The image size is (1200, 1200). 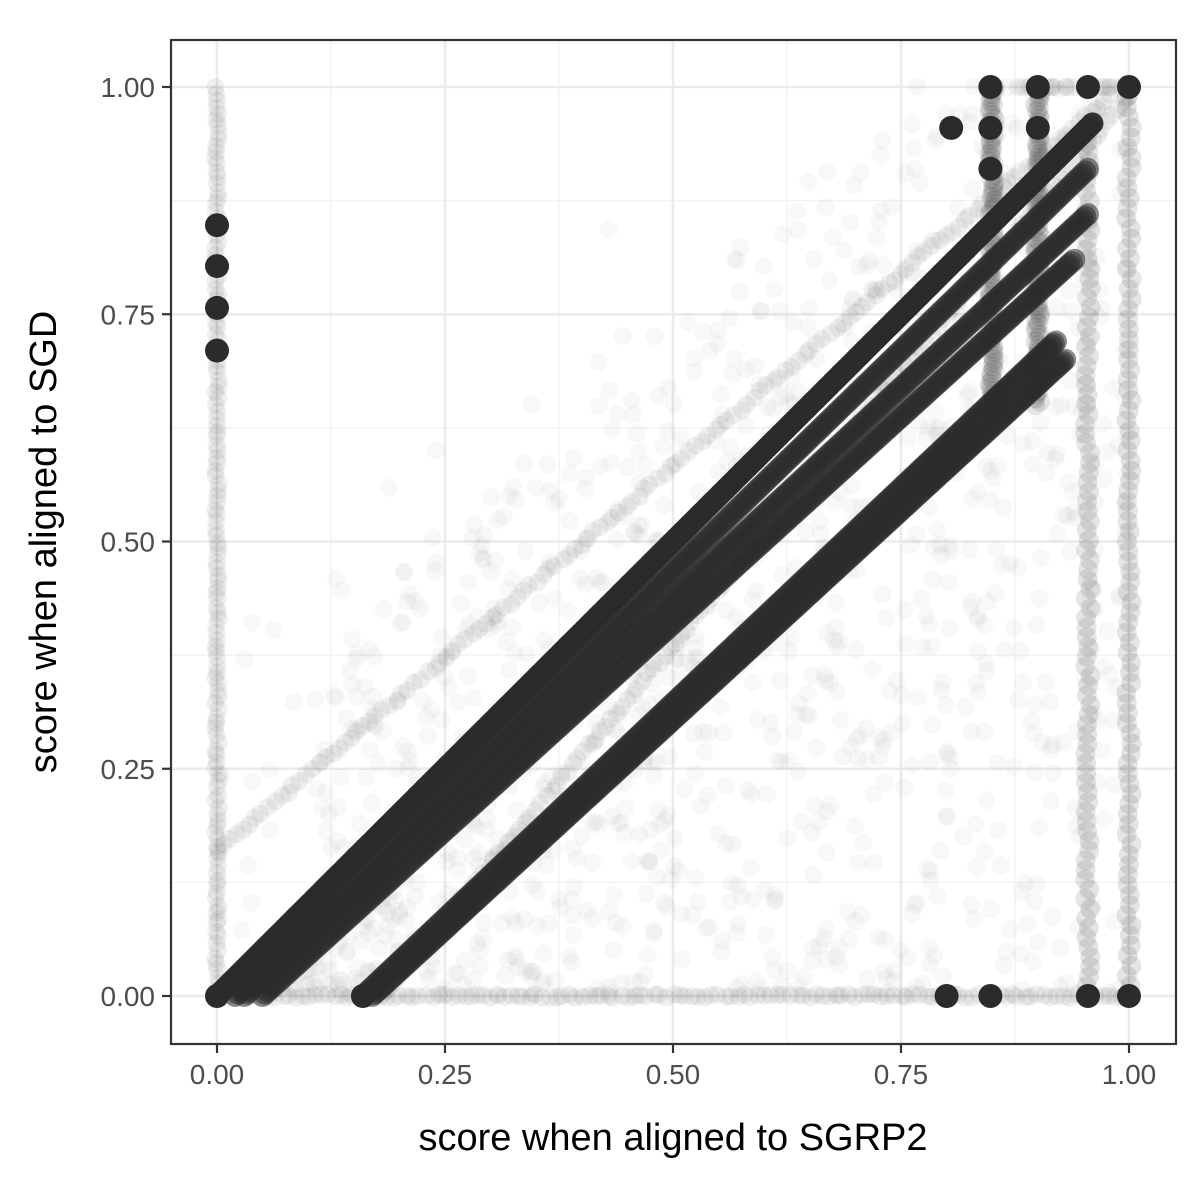 What do you see at coordinates (445, 1074) in the screenshot?
I see `x-tick-label: 0.25` at bounding box center [445, 1074].